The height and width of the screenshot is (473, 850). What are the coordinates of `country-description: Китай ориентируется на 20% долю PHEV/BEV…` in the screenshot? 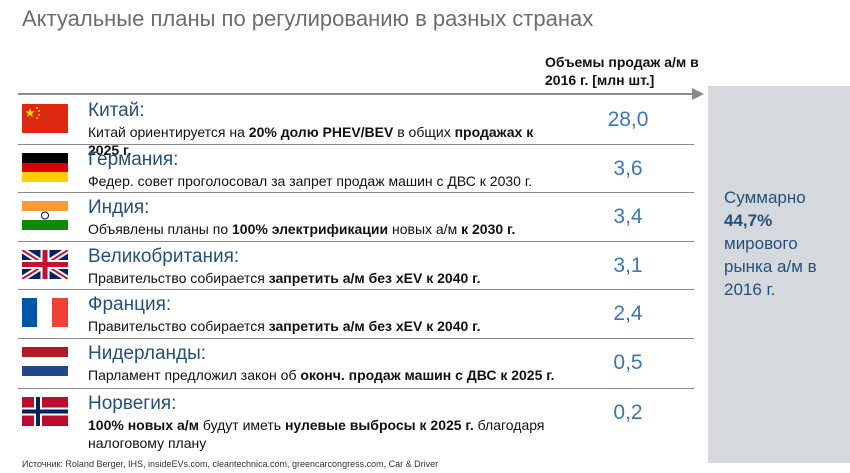 It's located at (311, 141).